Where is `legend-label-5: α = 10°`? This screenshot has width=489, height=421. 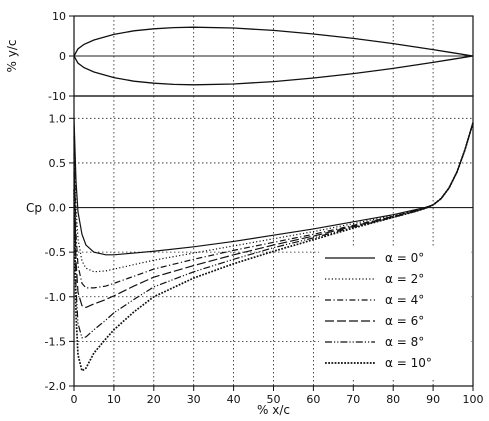
legend-label-5: α = 10° is located at coordinates (408, 363).